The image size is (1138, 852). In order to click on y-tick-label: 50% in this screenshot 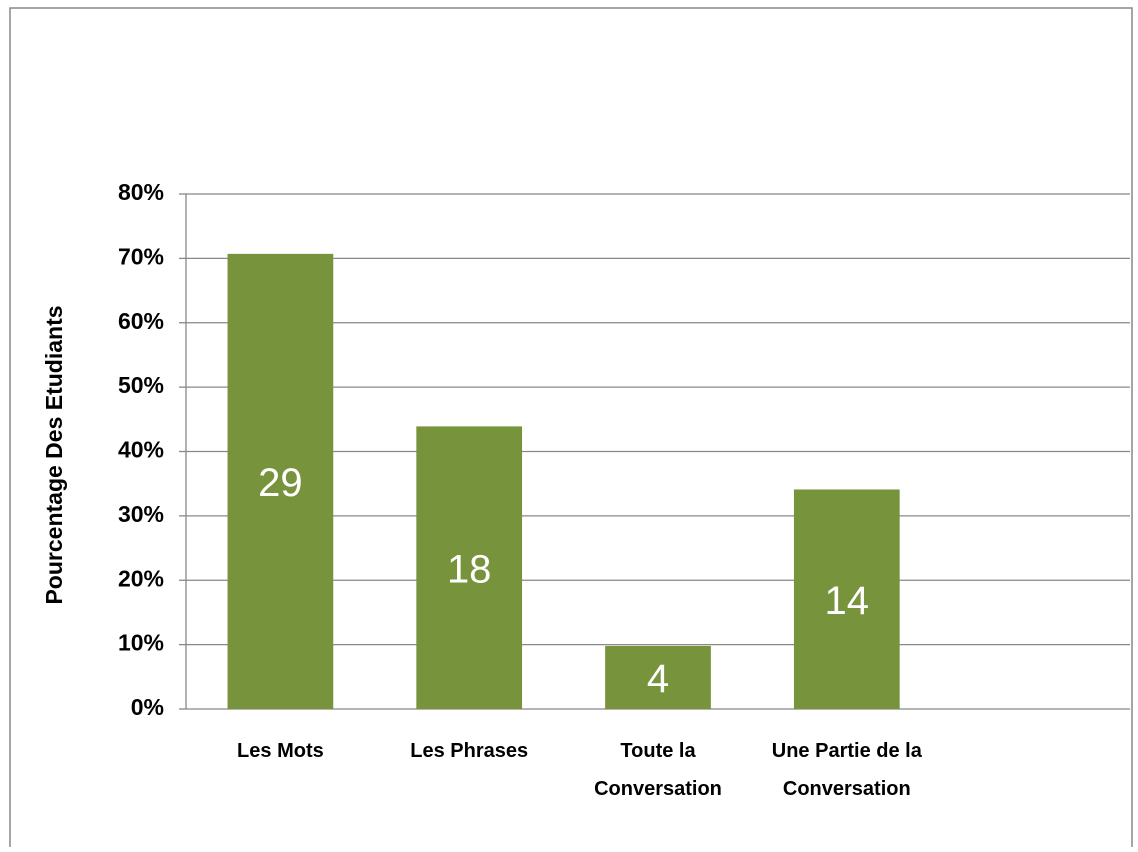, I will do `click(141, 385)`.